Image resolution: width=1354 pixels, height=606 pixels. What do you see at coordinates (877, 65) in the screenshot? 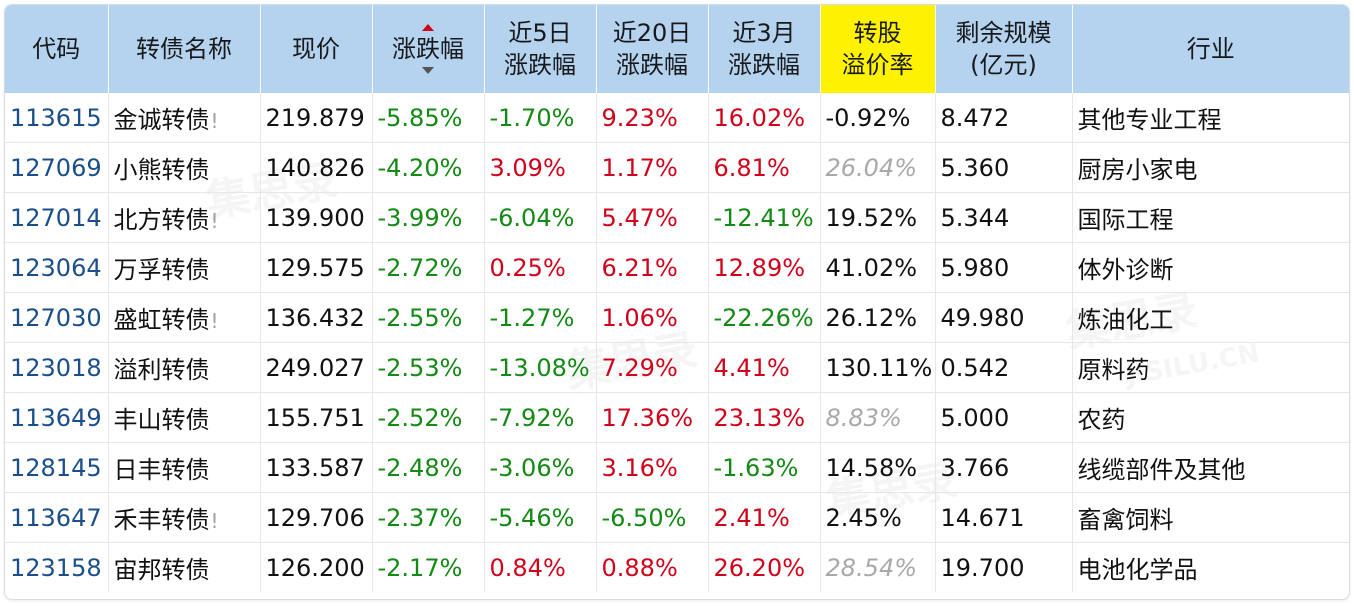
I see `header-premium-line2: 溢价率` at bounding box center [877, 65].